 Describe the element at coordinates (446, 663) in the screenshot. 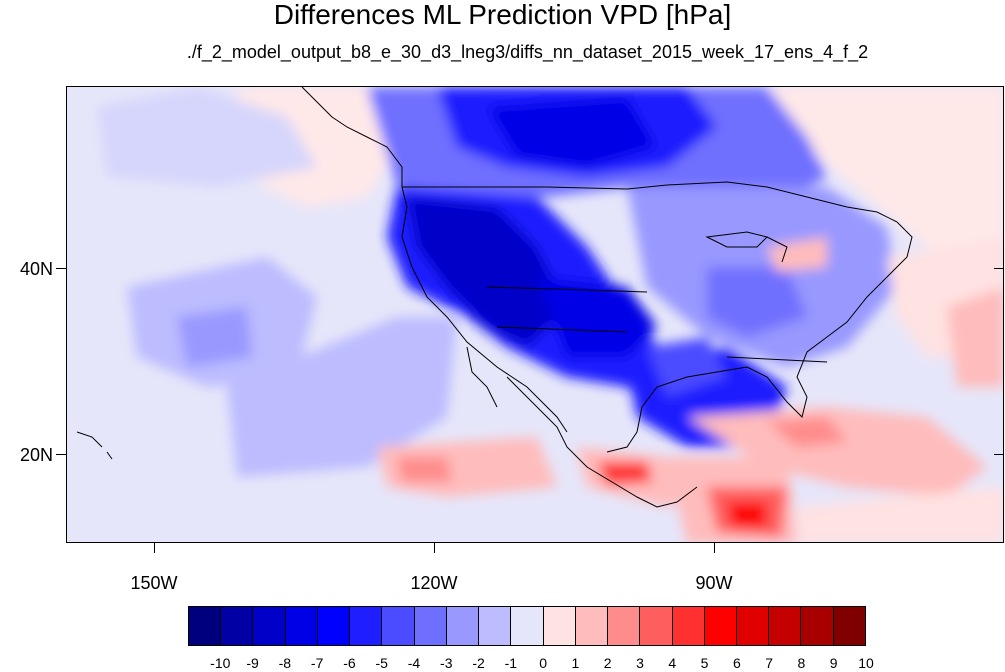

I see `legend-label: -3` at that location.